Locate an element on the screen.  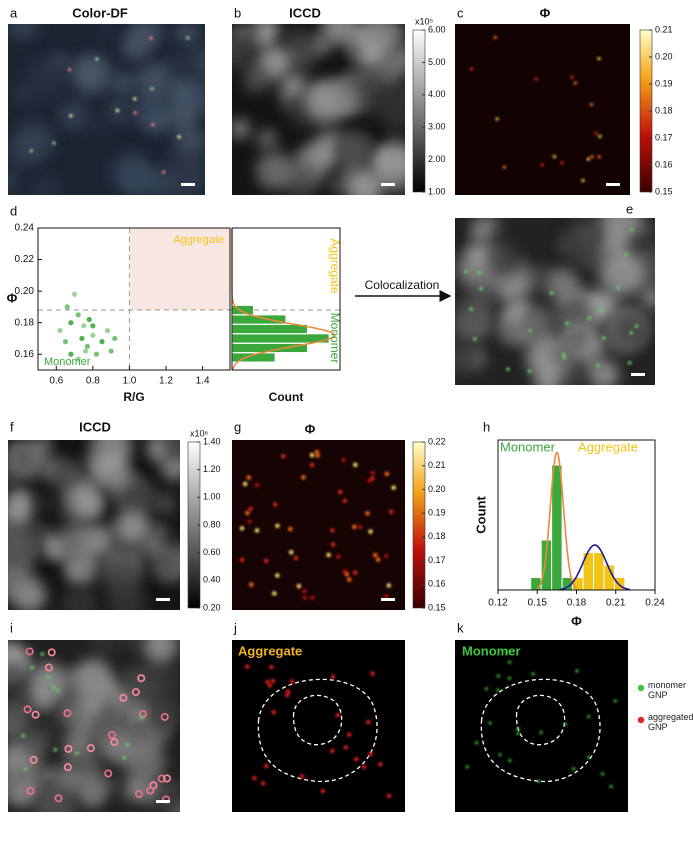
colorbar-tick-label: 0.19 is located at coordinates (437, 513).